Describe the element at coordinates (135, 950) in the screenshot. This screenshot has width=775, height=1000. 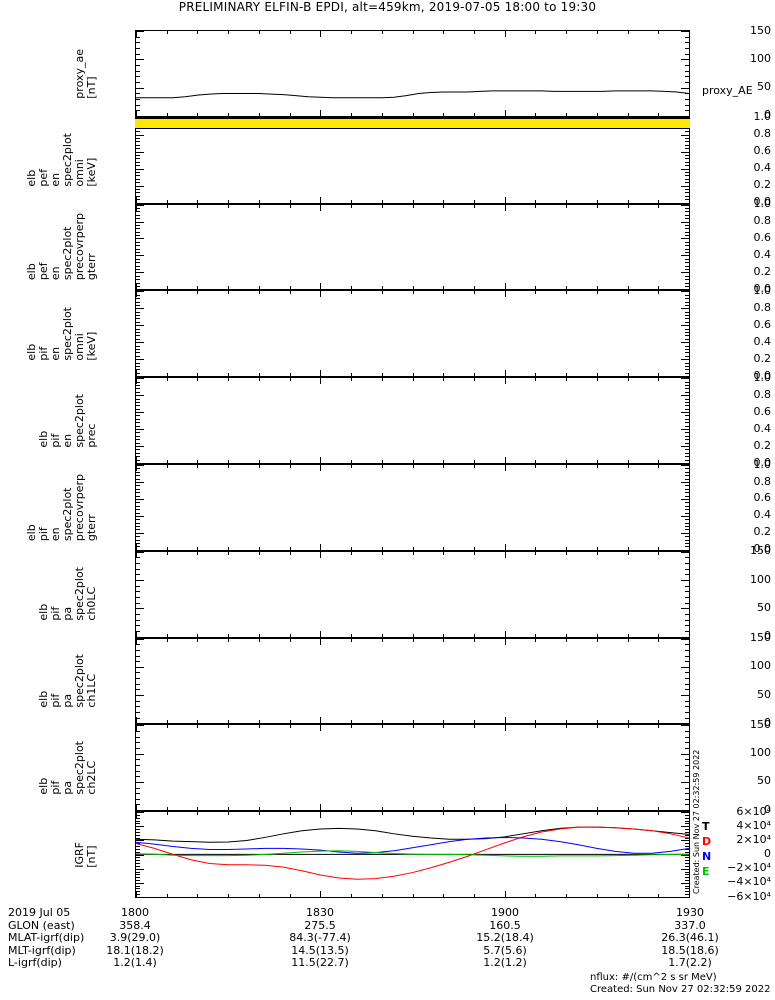
I see `ephemeris-value: 18.1(18.2)` at that location.